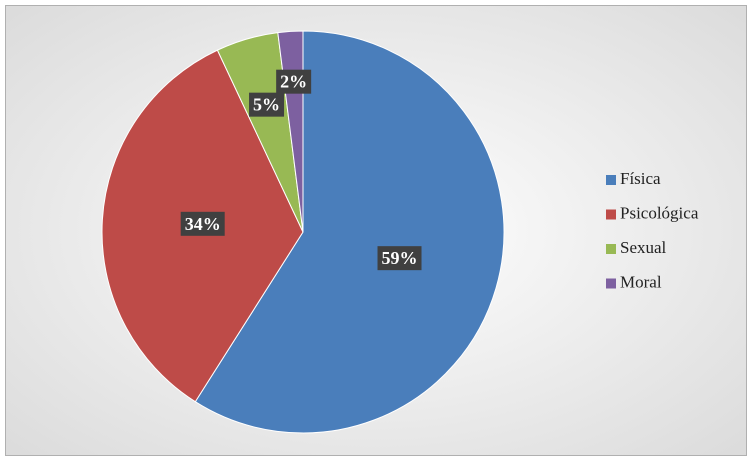 The width and height of the screenshot is (753, 462). I want to click on legend-label: Psicológica, so click(659, 212).